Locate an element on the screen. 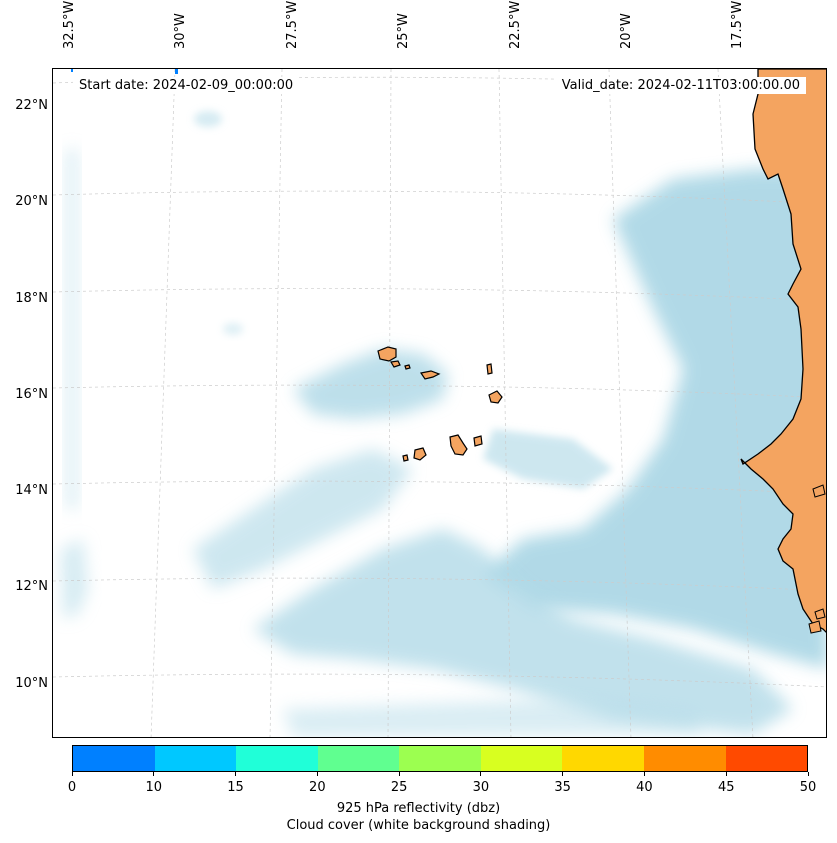 The image size is (837, 843). start-date-label: Start date: 2024-02-09_00:00:00 is located at coordinates (186, 85).